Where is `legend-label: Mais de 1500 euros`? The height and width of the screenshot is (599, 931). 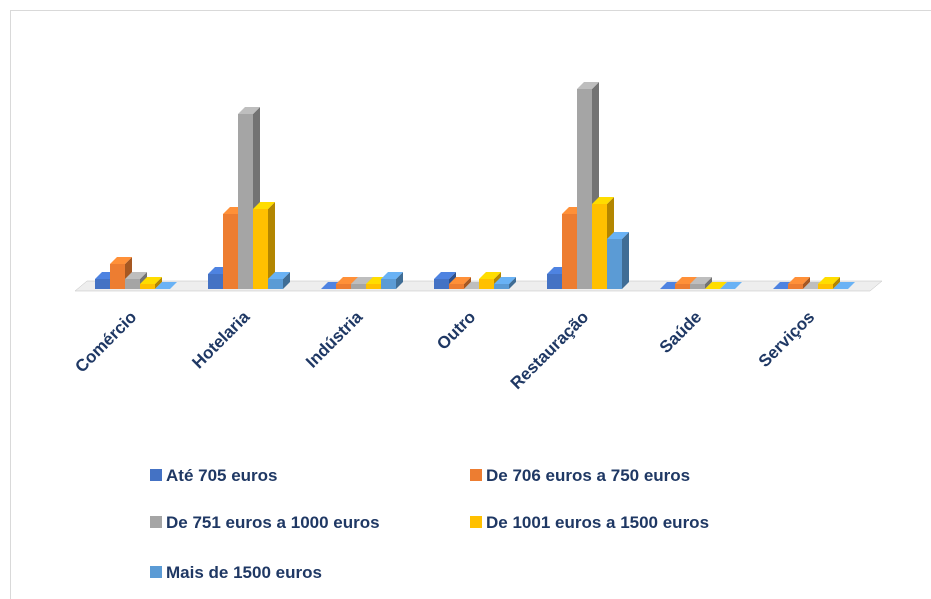
legend-label: Mais de 1500 euros is located at coordinates (244, 572).